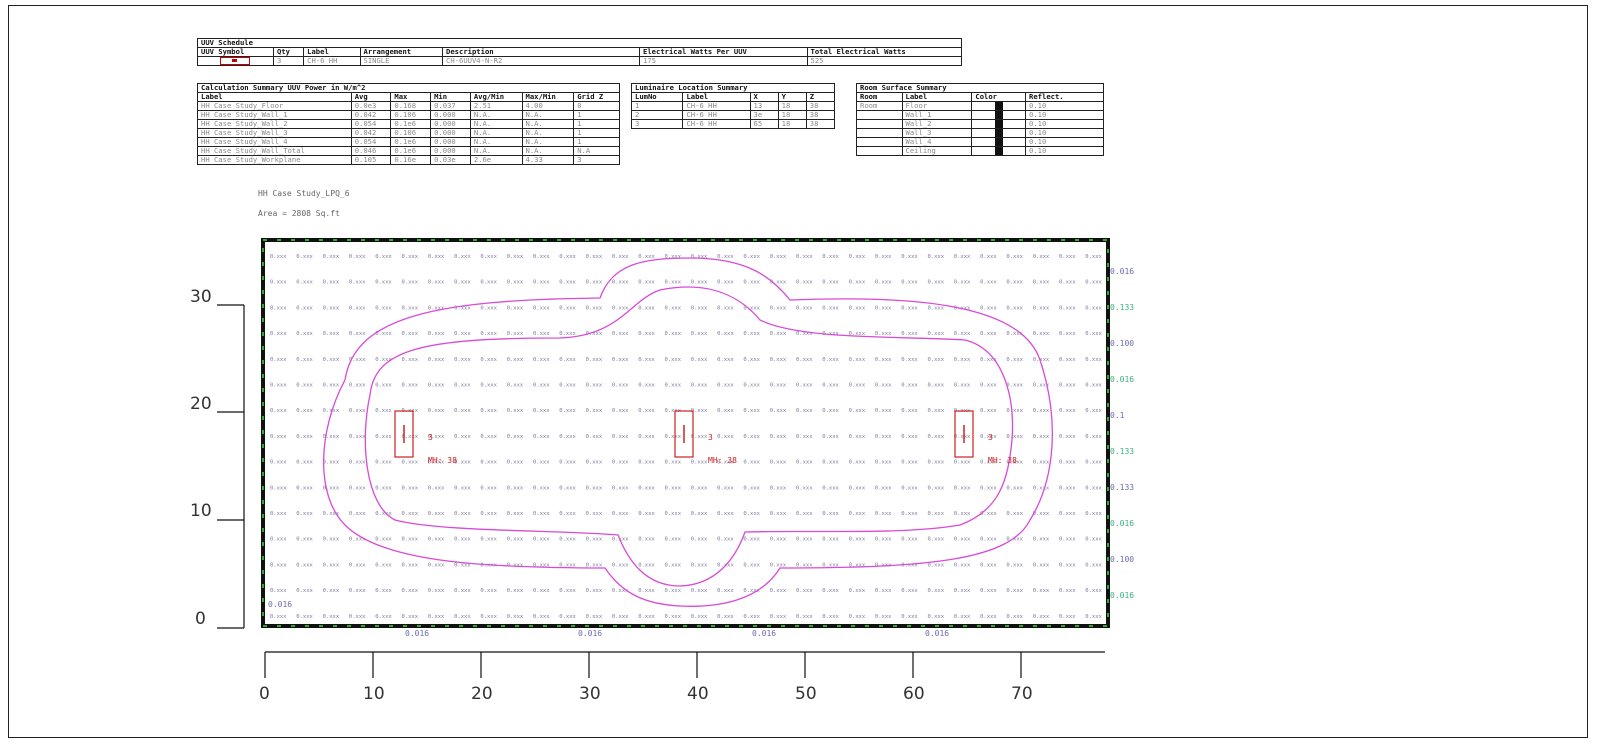  I want to click on left-bottom-value: 0.016, so click(280, 604).